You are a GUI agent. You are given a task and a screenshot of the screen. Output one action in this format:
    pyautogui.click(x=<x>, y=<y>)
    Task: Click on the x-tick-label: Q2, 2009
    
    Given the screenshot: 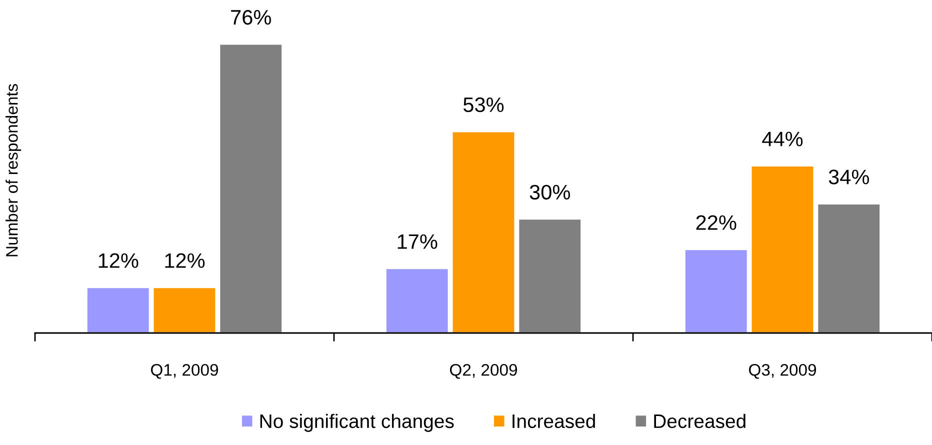 What is the action you would take?
    pyautogui.click(x=483, y=371)
    